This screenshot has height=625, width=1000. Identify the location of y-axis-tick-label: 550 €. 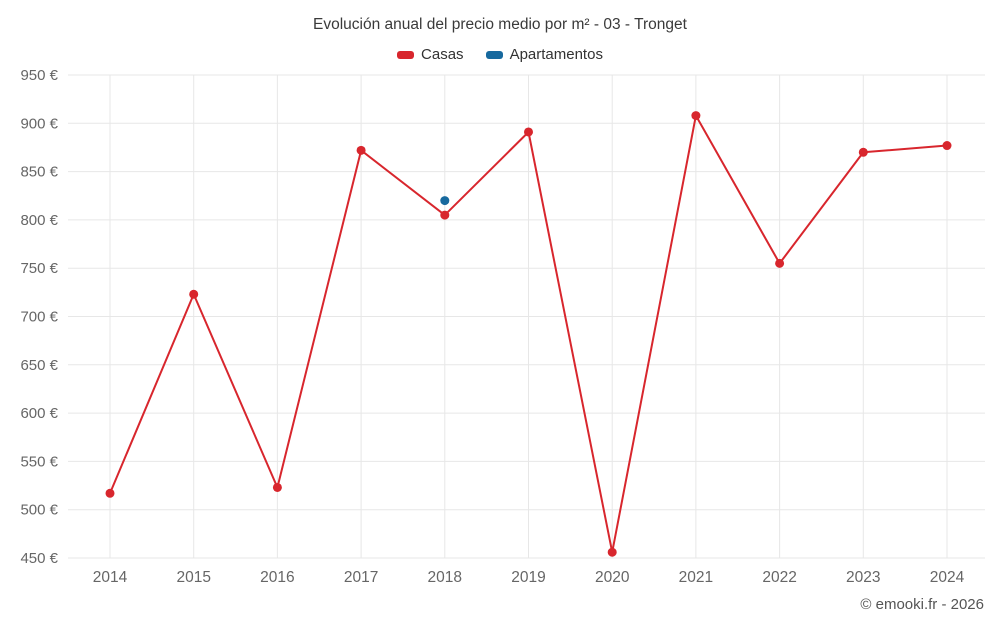
(39, 461).